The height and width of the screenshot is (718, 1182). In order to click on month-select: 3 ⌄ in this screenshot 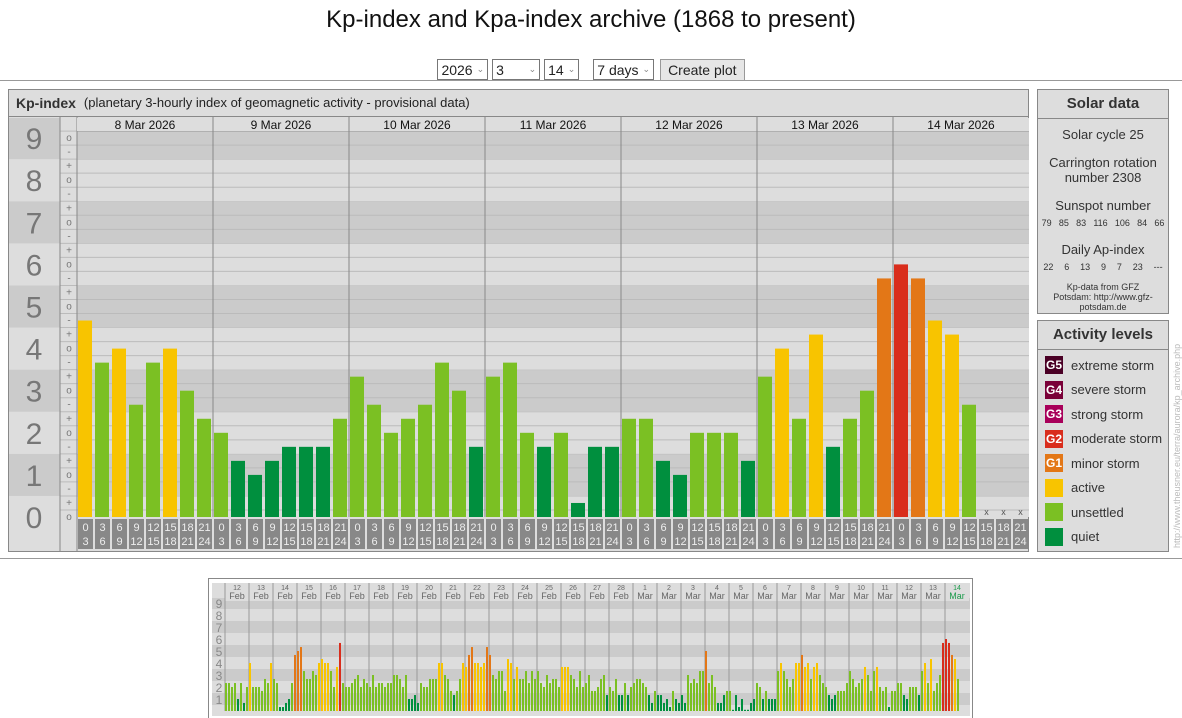, I will do `click(516, 69)`.